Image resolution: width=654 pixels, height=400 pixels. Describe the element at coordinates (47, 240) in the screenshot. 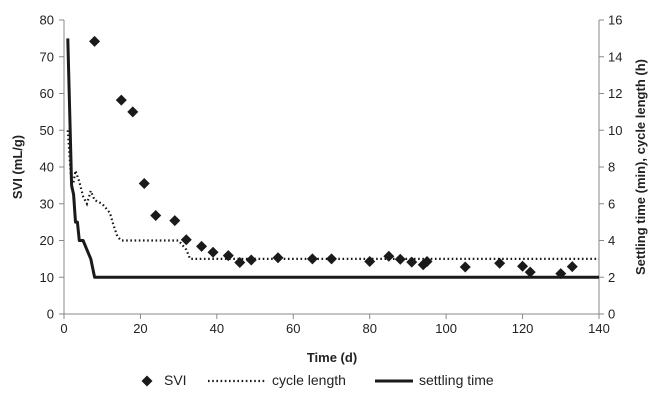

I see `y-tick-label: 20` at that location.